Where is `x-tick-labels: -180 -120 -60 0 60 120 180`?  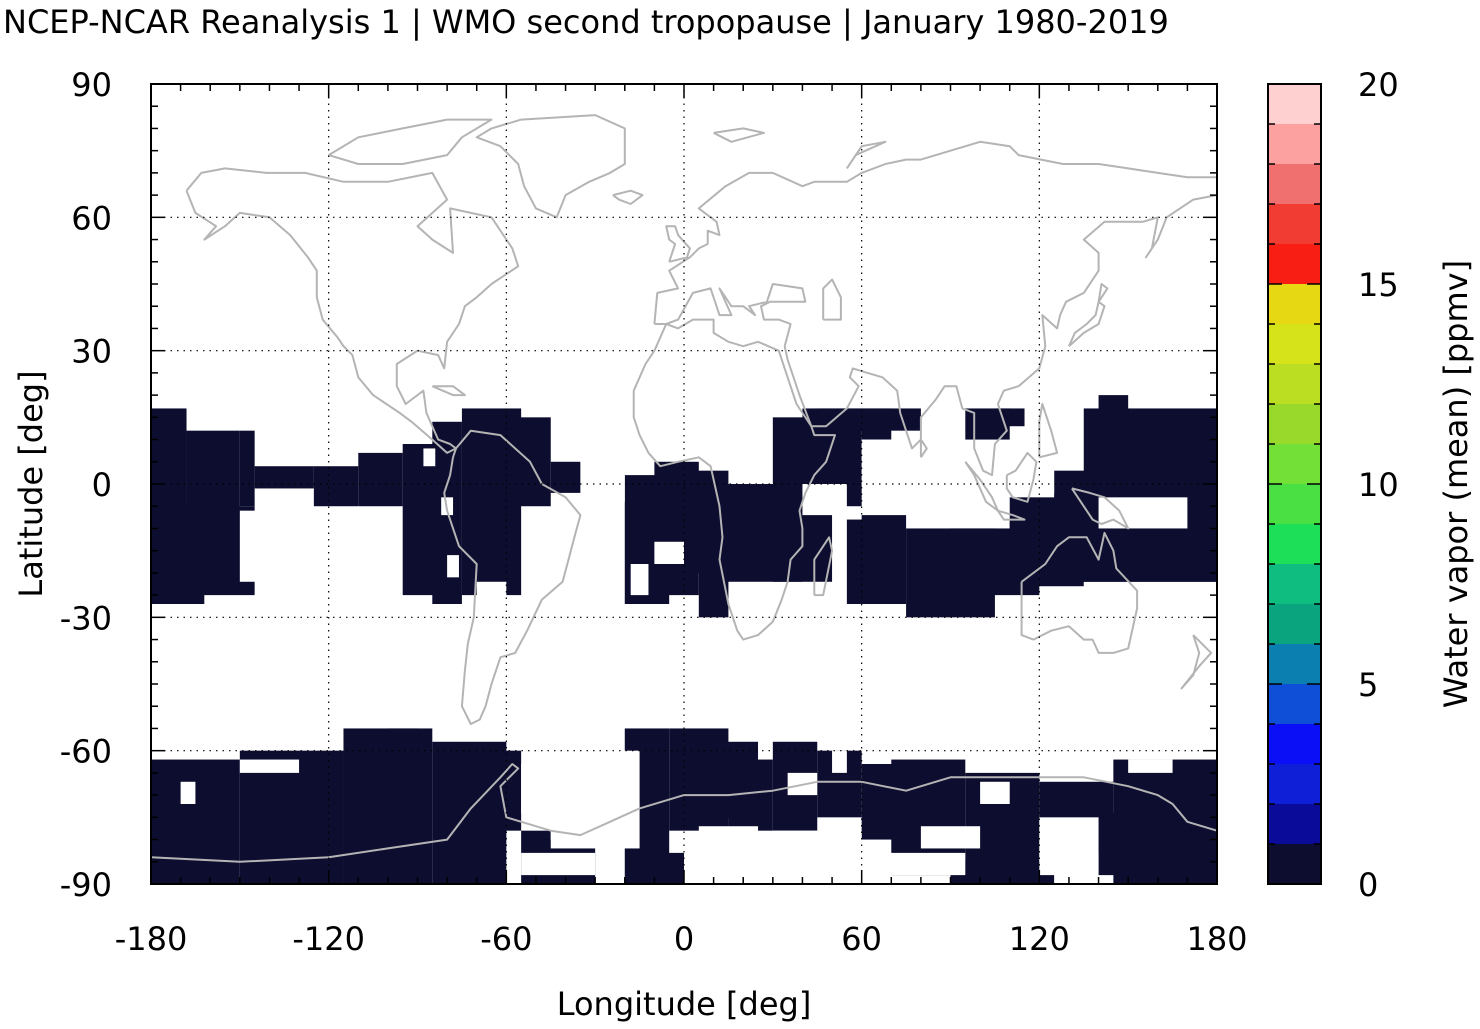
x-tick-labels: -180 -120 -60 0 60 120 180 is located at coordinates (681, 939).